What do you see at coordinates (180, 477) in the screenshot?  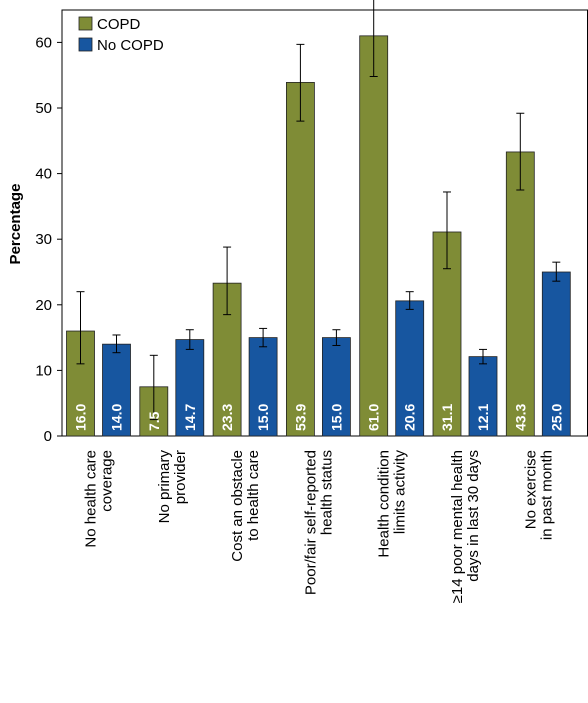 I see `category-label: provider` at bounding box center [180, 477].